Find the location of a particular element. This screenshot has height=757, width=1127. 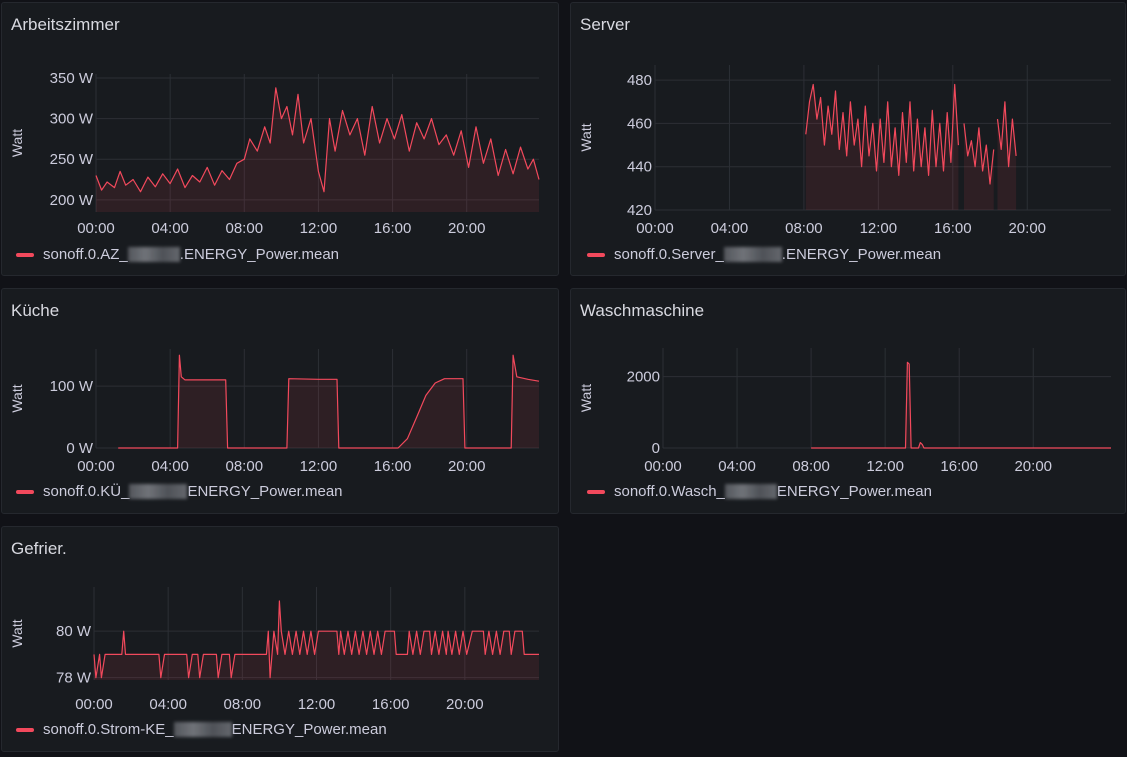

y-tick-label: 300 W is located at coordinates (72, 119).